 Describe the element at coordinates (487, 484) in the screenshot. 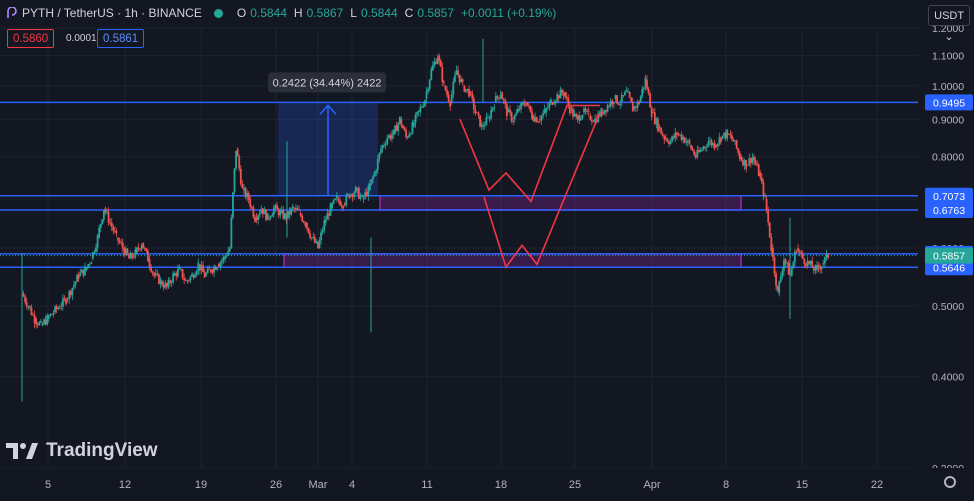

I see `time-axis: 5 12 19 26 Mar 4 11 18 25 Apr 8 15 22` at that location.